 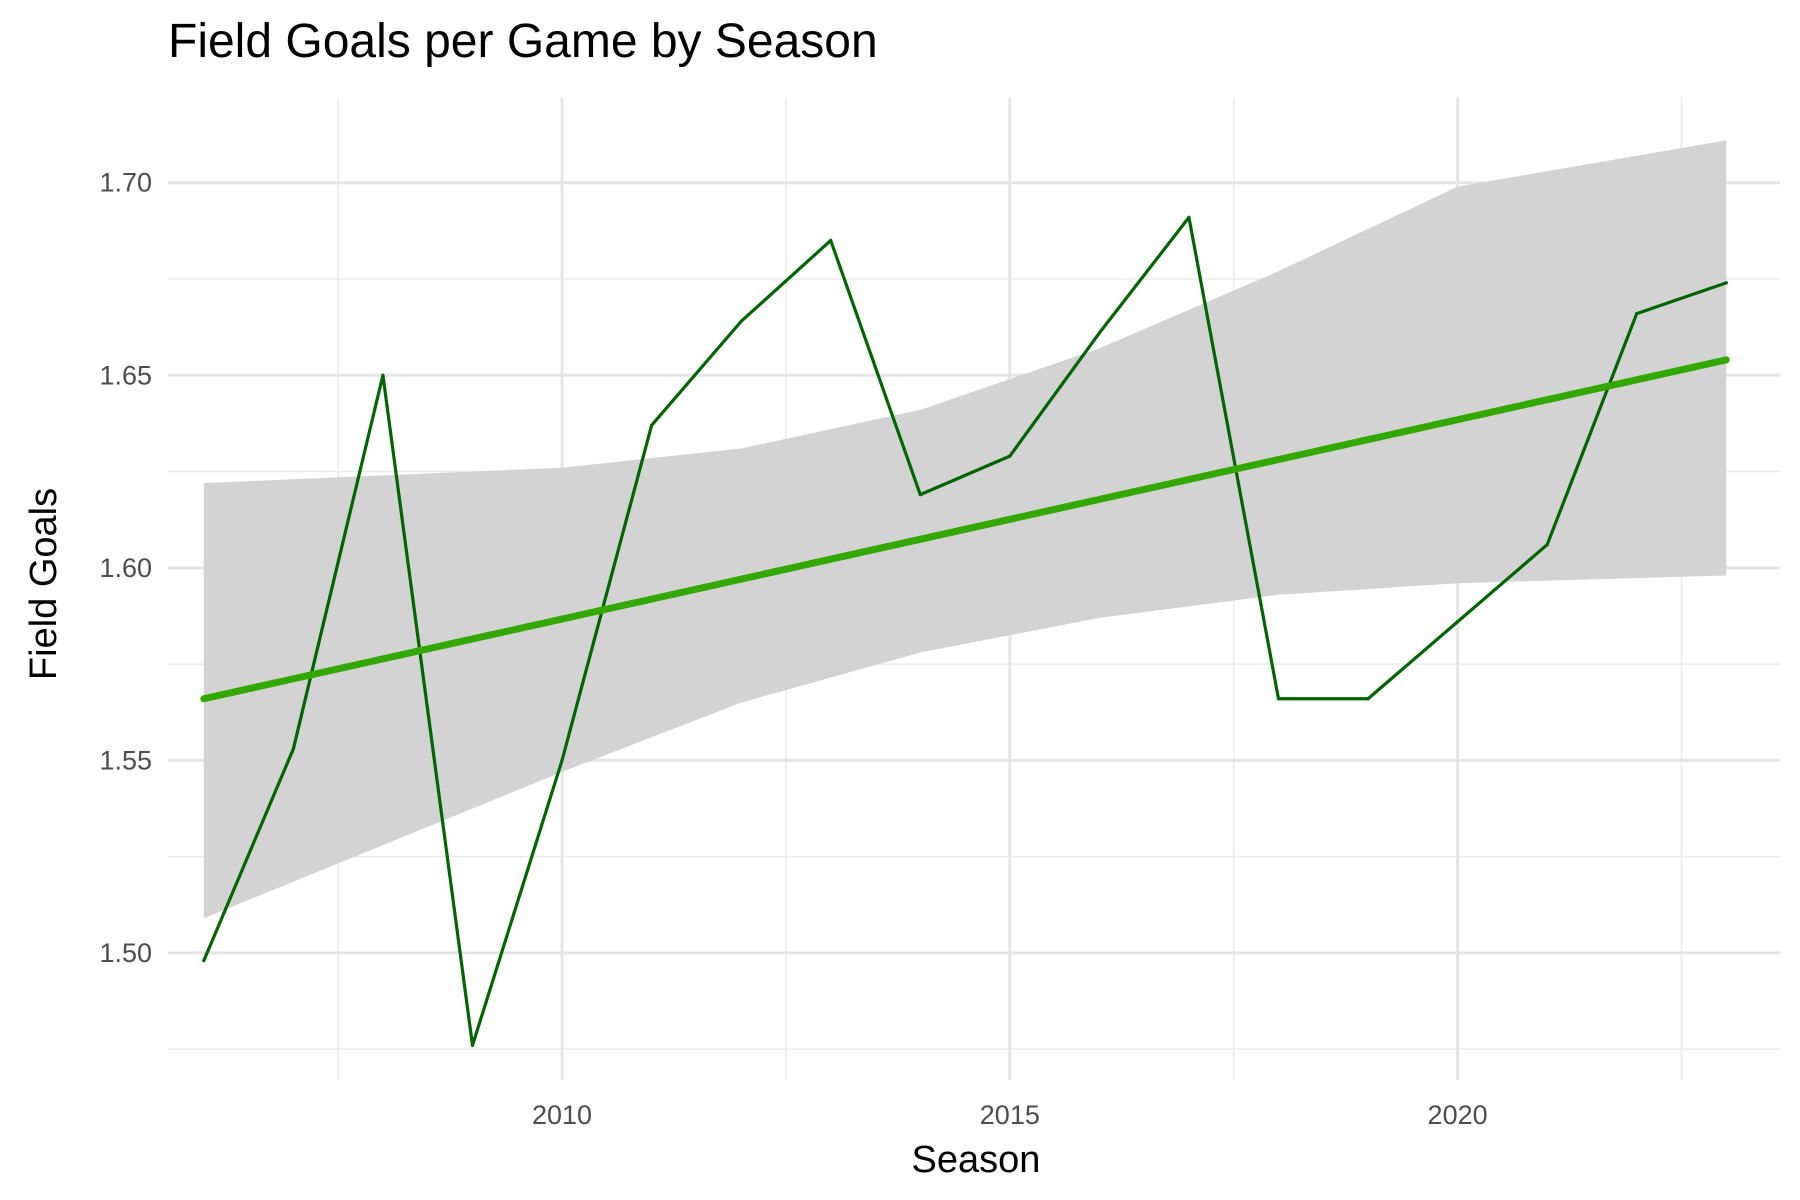 I want to click on series-point-2022, so click(x=1637, y=314).